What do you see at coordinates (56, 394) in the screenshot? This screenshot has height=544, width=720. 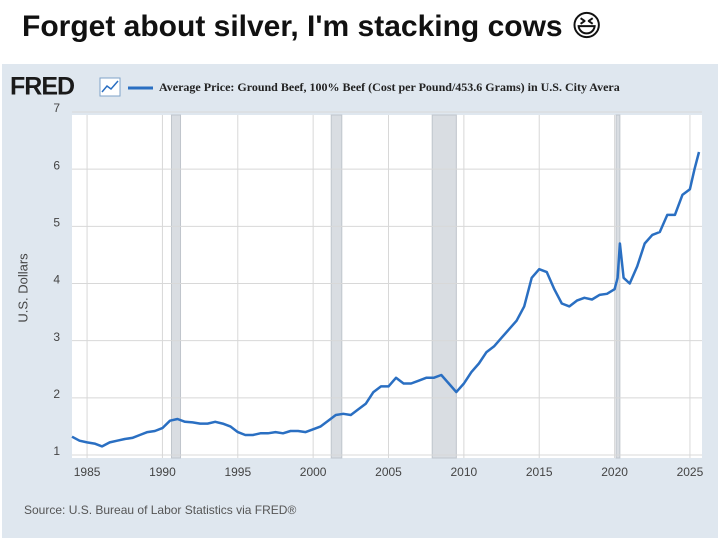 I see `y-tick-label: 2` at bounding box center [56, 394].